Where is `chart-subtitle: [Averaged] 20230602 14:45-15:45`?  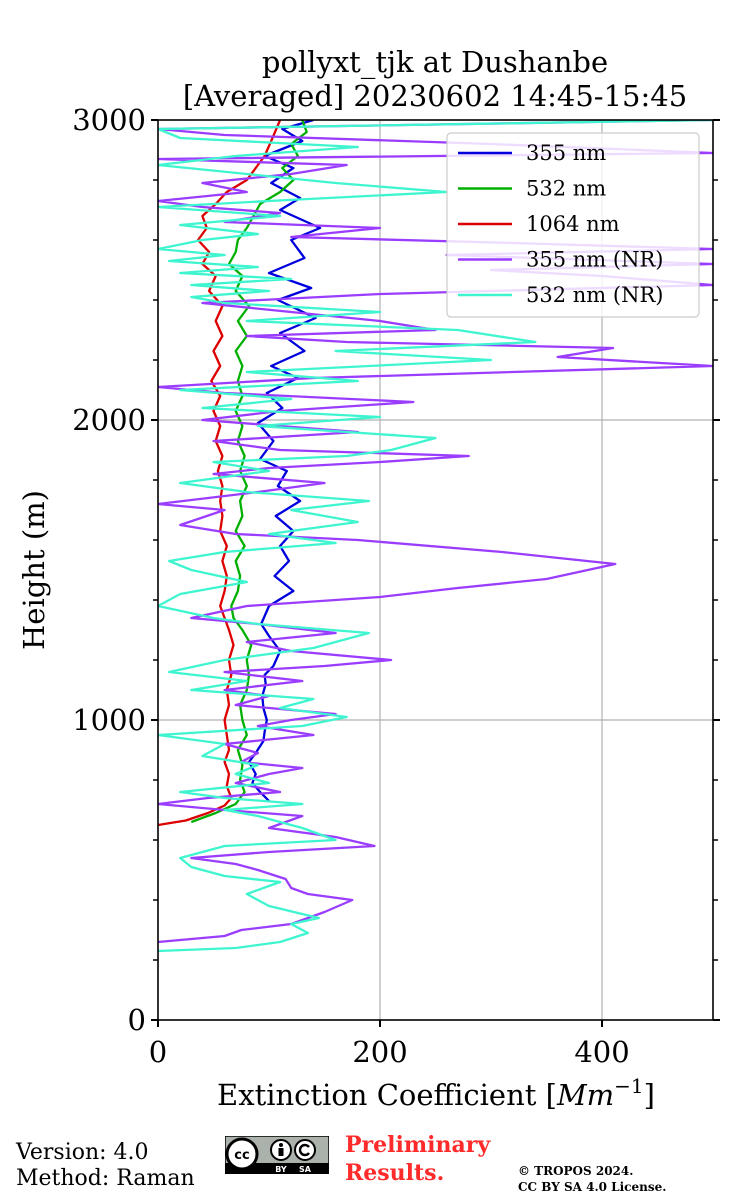 chart-subtitle: [Averaged] 20230602 14:45-15:45 is located at coordinates (435, 96).